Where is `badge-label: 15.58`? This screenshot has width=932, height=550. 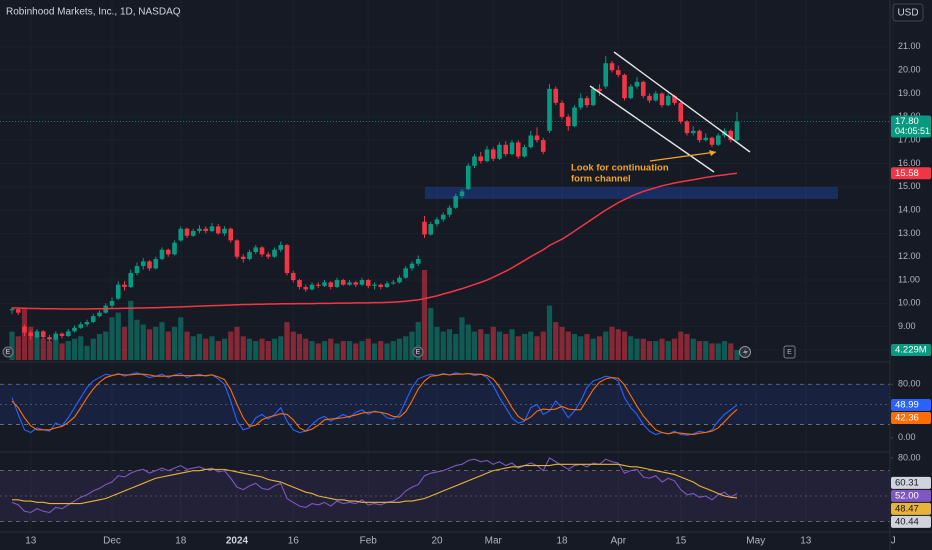
badge-label: 15.58 is located at coordinates (907, 173).